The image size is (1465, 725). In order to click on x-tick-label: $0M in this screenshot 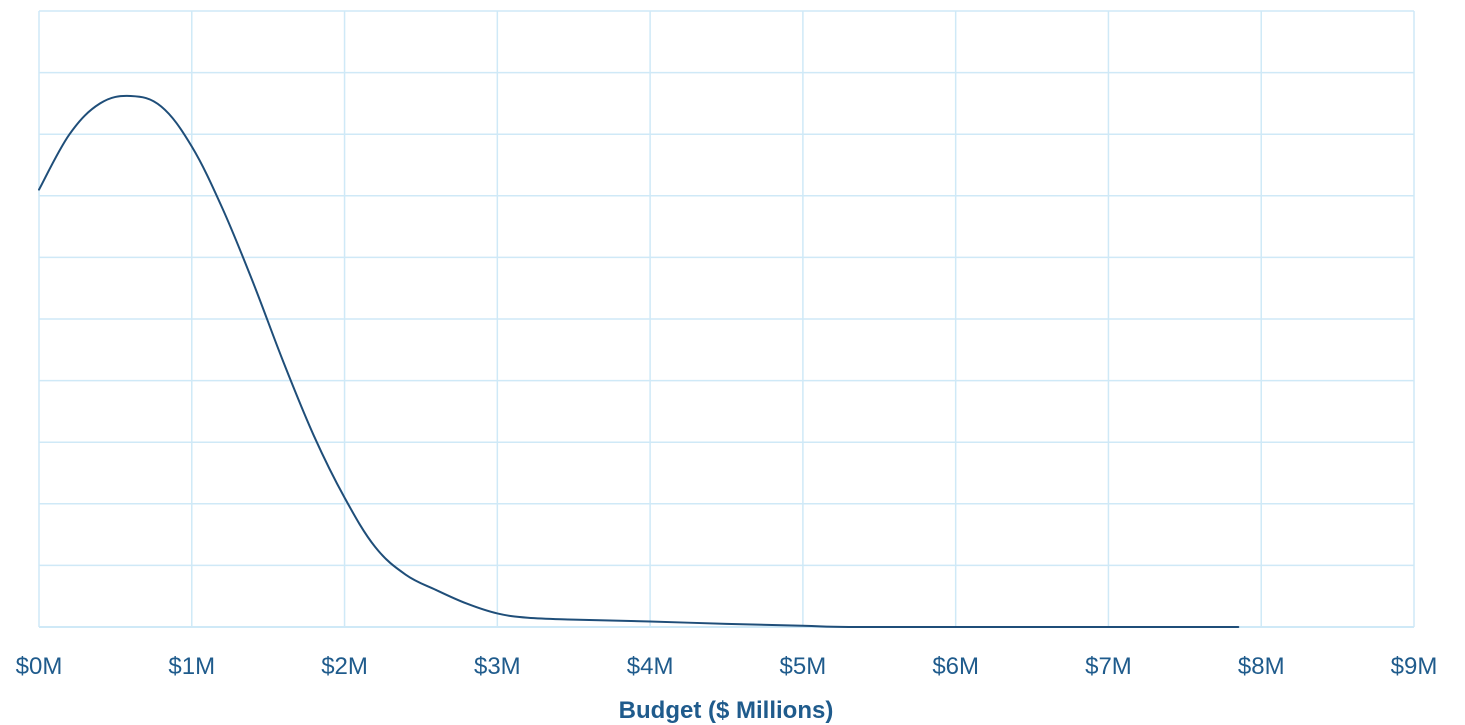, I will do `click(39, 666)`.